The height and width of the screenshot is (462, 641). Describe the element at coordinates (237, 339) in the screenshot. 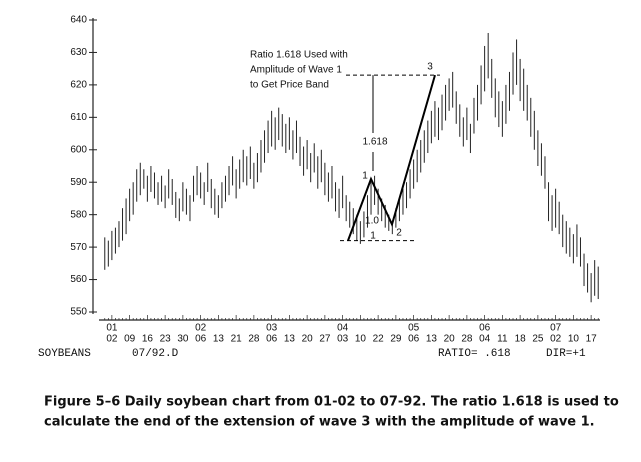

I see `x-tick-label: 21` at that location.